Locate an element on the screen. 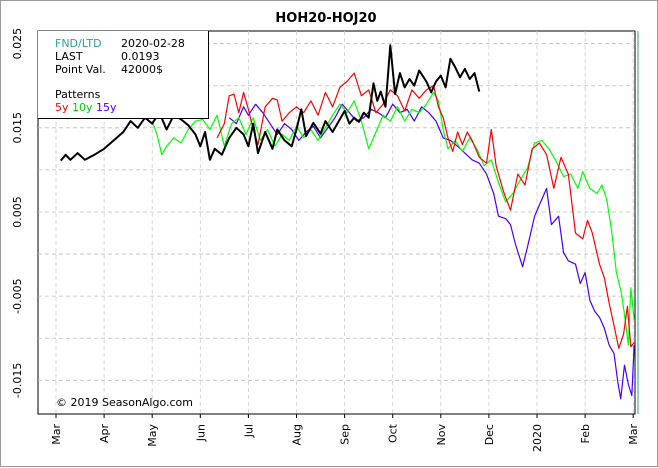 The width and height of the screenshot is (658, 468). y-tick-label: -0.005 is located at coordinates (17, 295).